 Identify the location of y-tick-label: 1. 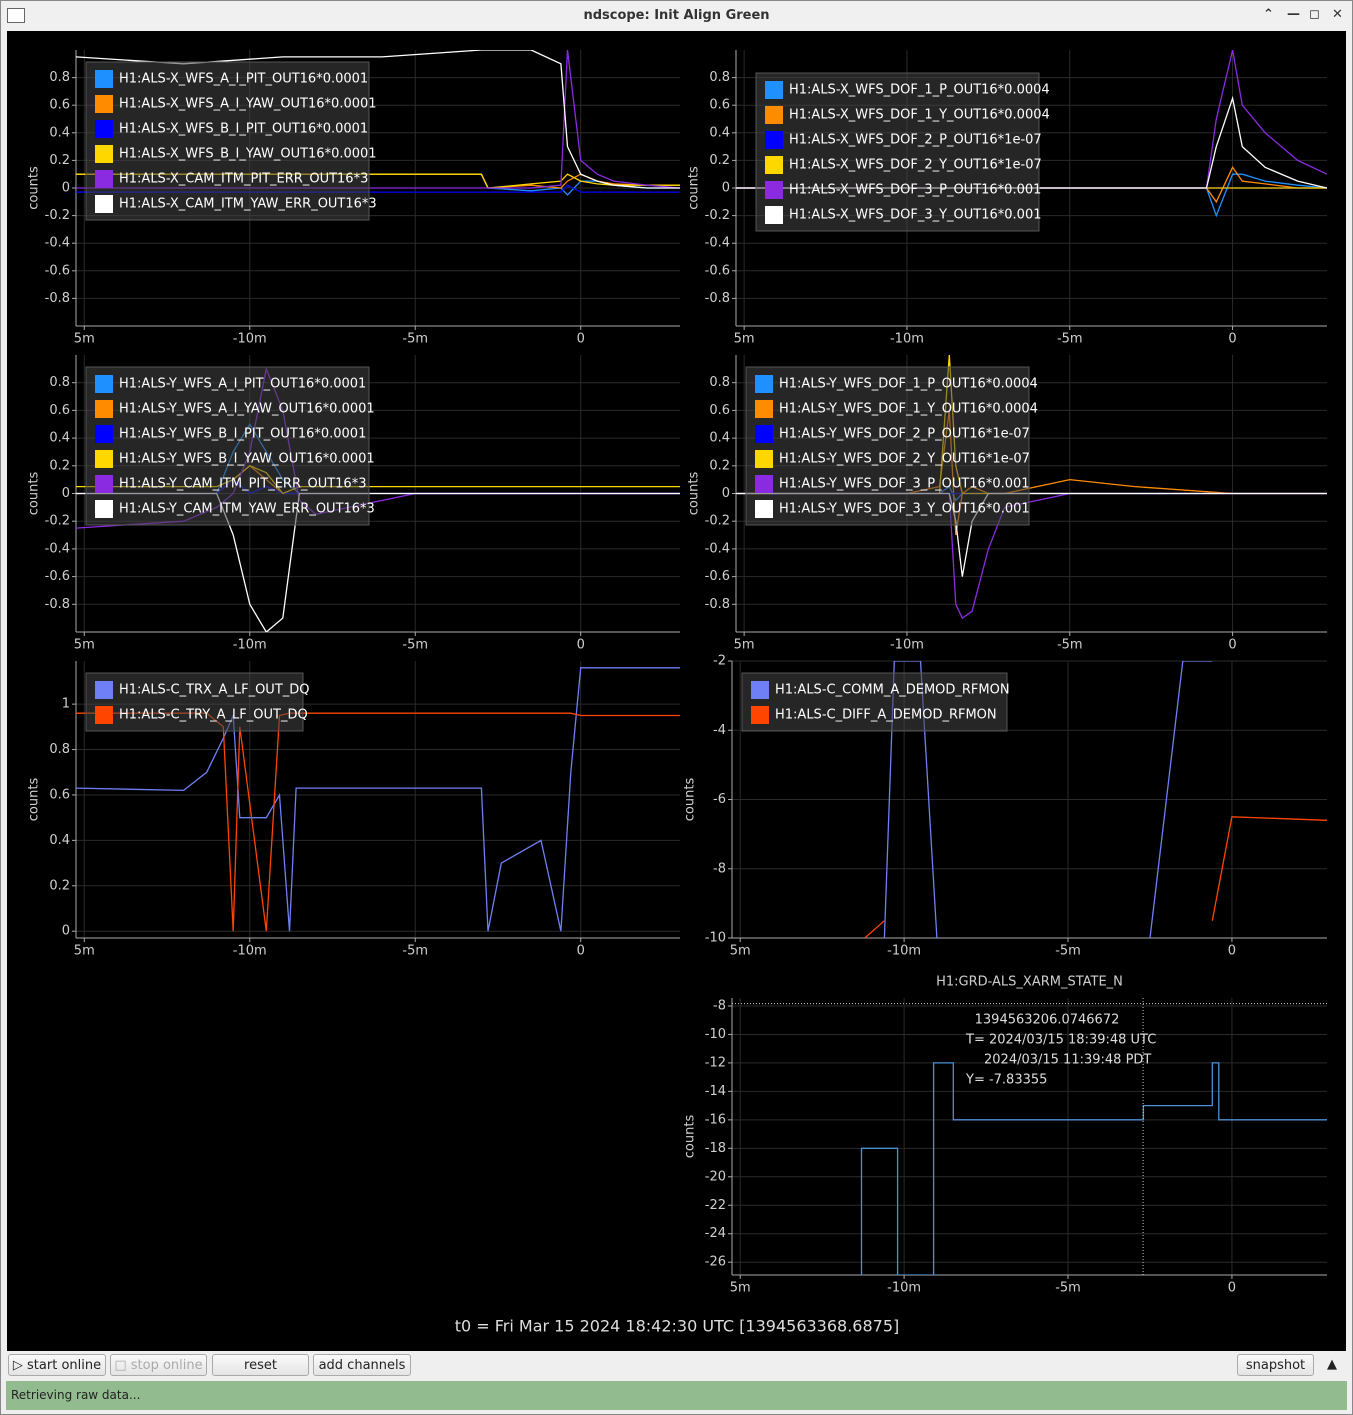
(66, 704).